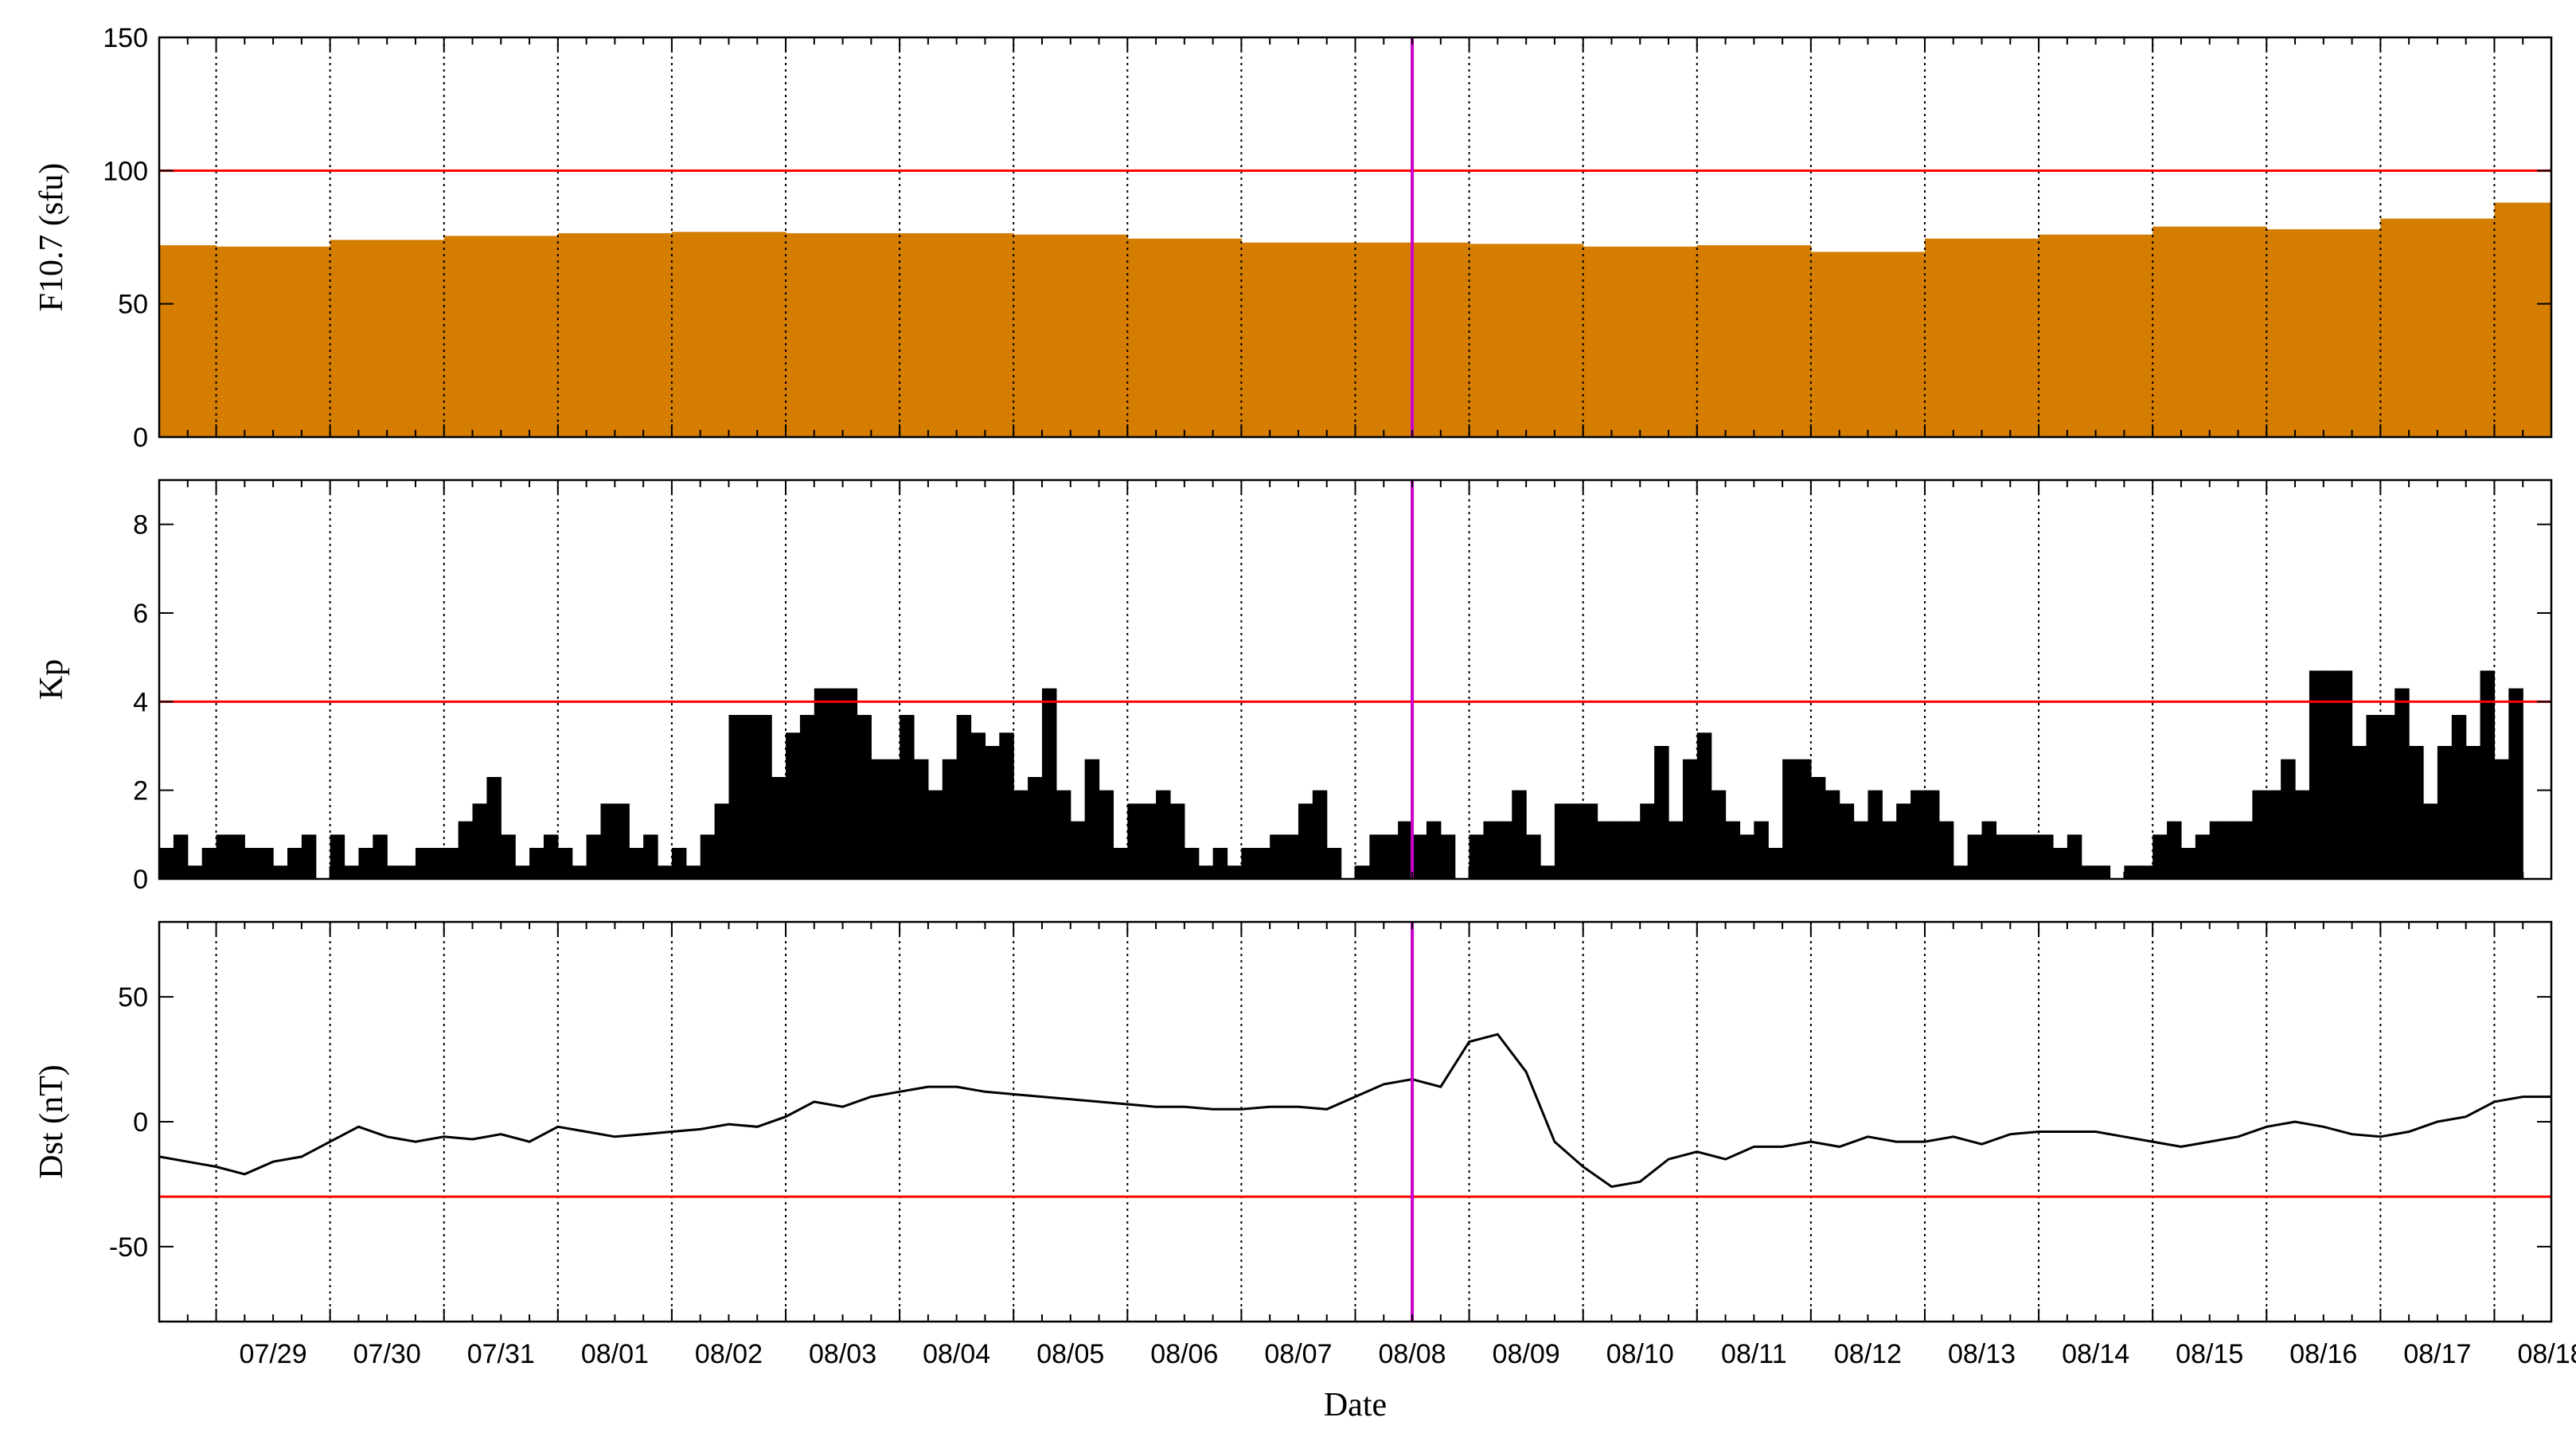 This screenshot has width=2576, height=1437. What do you see at coordinates (1355, 1111) in the screenshot?
I see `dst-series-line` at bounding box center [1355, 1111].